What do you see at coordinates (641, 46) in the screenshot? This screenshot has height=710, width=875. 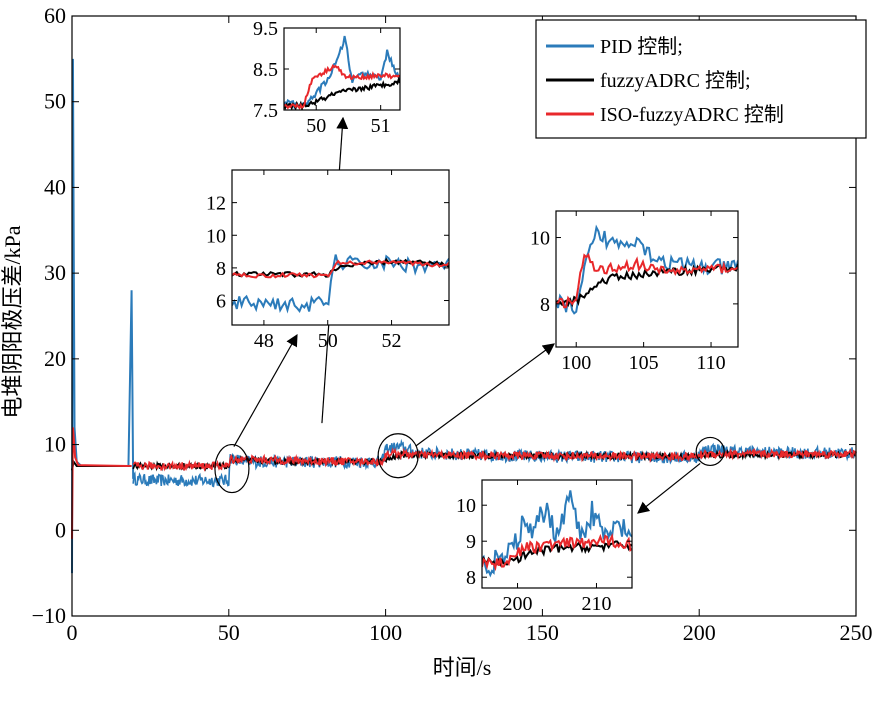 I see `legend-label-pid: PID 控制;` at bounding box center [641, 46].